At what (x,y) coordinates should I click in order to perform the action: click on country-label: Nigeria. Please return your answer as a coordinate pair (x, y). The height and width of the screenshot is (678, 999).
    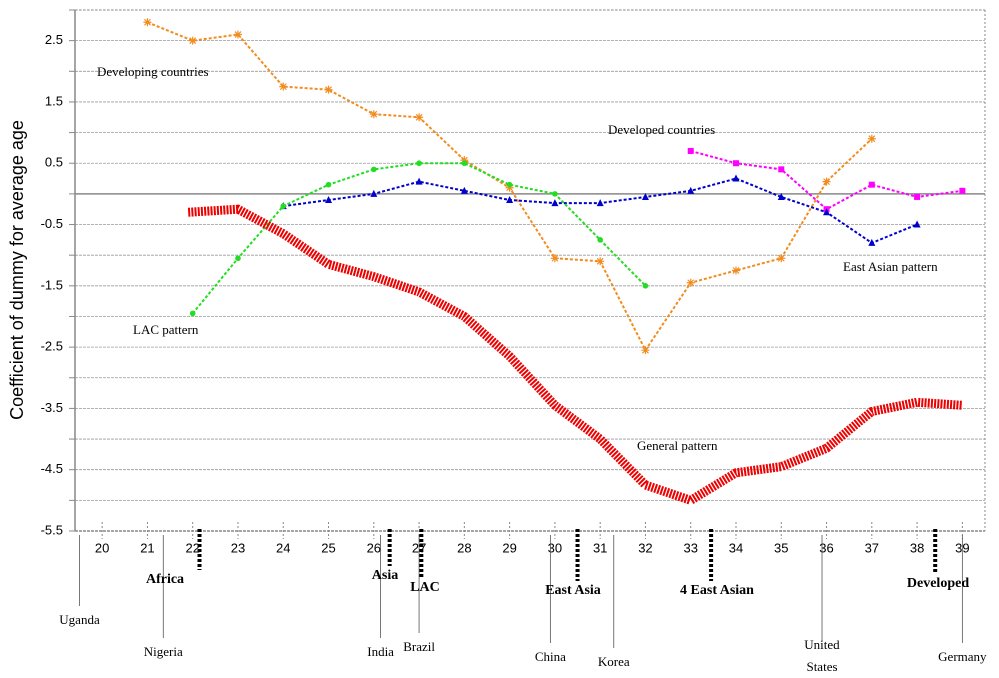
    Looking at the image, I should click on (163, 651).